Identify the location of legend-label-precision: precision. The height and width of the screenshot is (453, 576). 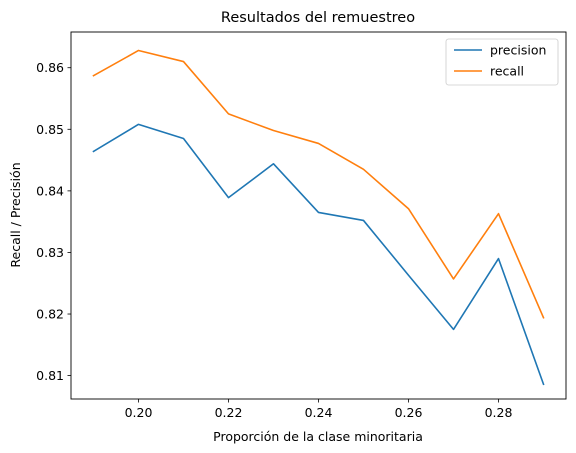
(518, 50).